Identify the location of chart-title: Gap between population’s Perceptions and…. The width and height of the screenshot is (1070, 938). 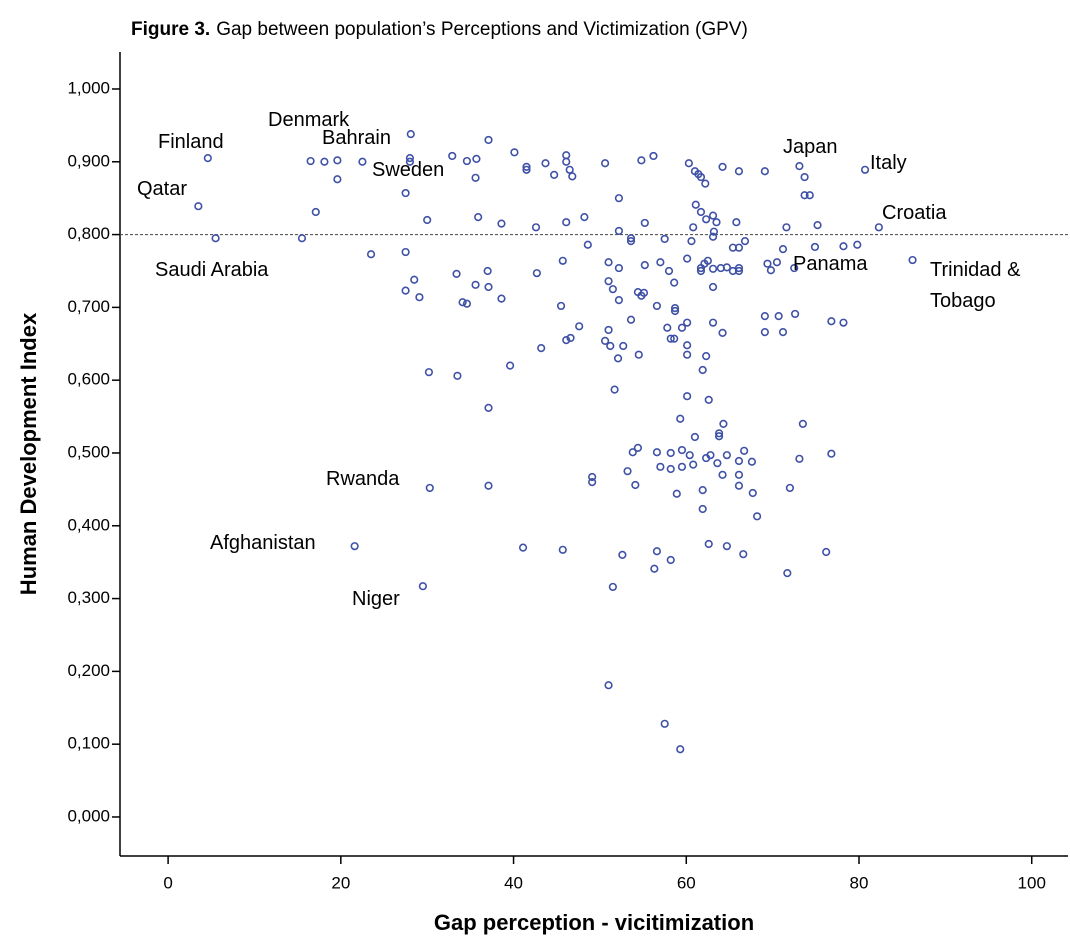
(482, 29).